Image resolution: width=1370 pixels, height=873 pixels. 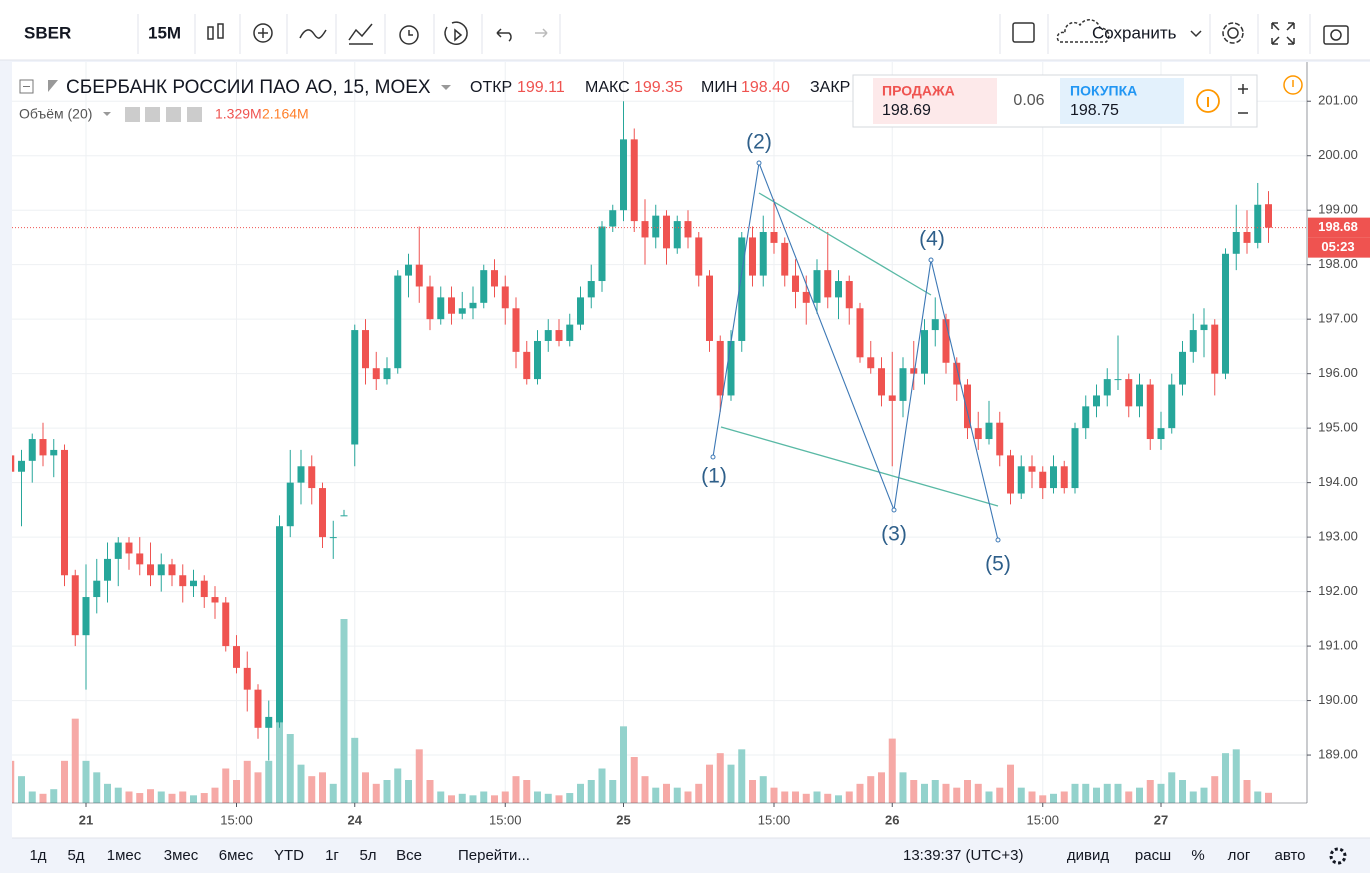 I want to click on last-price-label: 198.68, so click(x=1338, y=226).